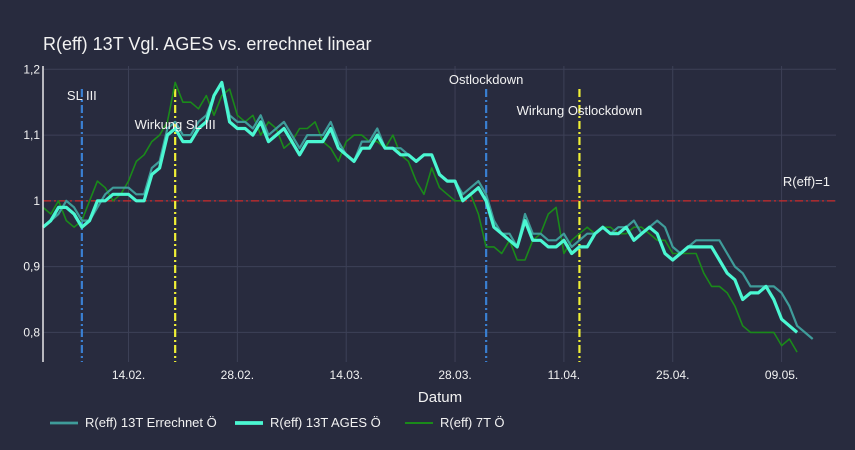  What do you see at coordinates (346, 375) in the screenshot?
I see `x-tick-label: 14.03.` at bounding box center [346, 375].